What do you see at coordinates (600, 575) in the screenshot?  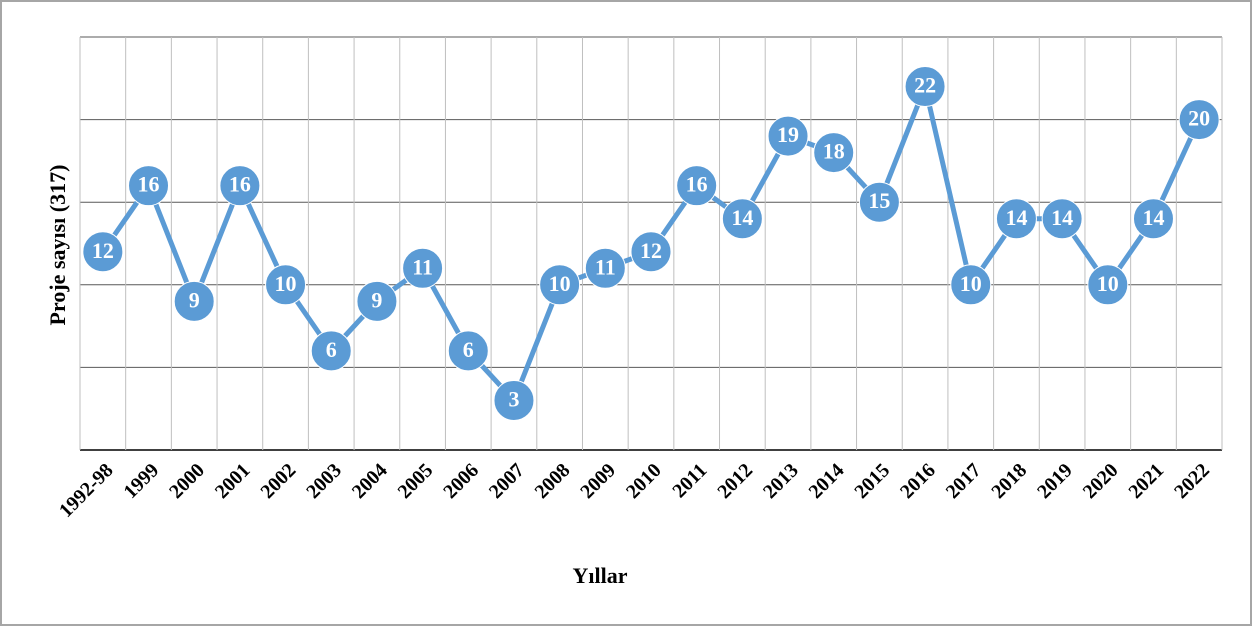 I see `x-axis-label: Yıllar` at bounding box center [600, 575].